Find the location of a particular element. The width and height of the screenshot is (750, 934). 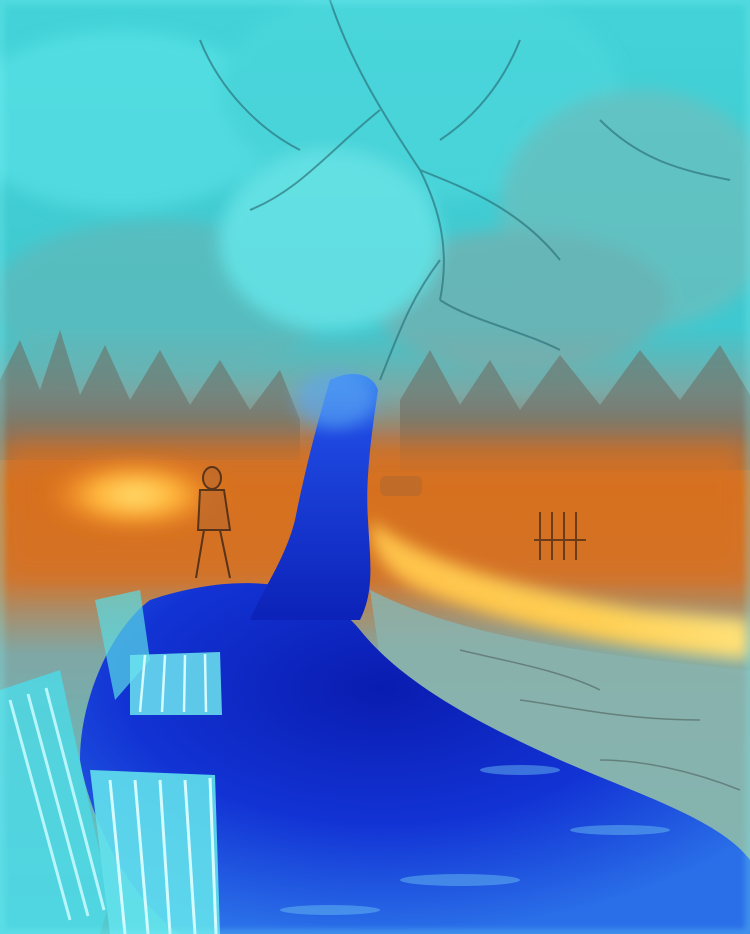

tree-trunk is located at coordinates (314, 497).